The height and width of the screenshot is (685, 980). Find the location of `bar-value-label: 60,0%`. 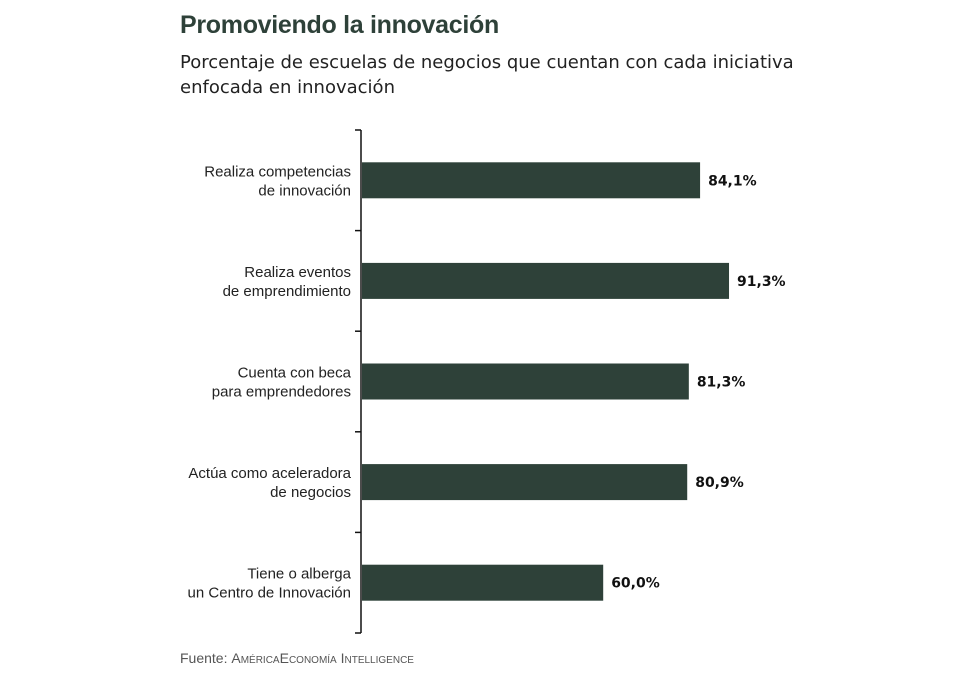

bar-value-label: 60,0% is located at coordinates (635, 584).